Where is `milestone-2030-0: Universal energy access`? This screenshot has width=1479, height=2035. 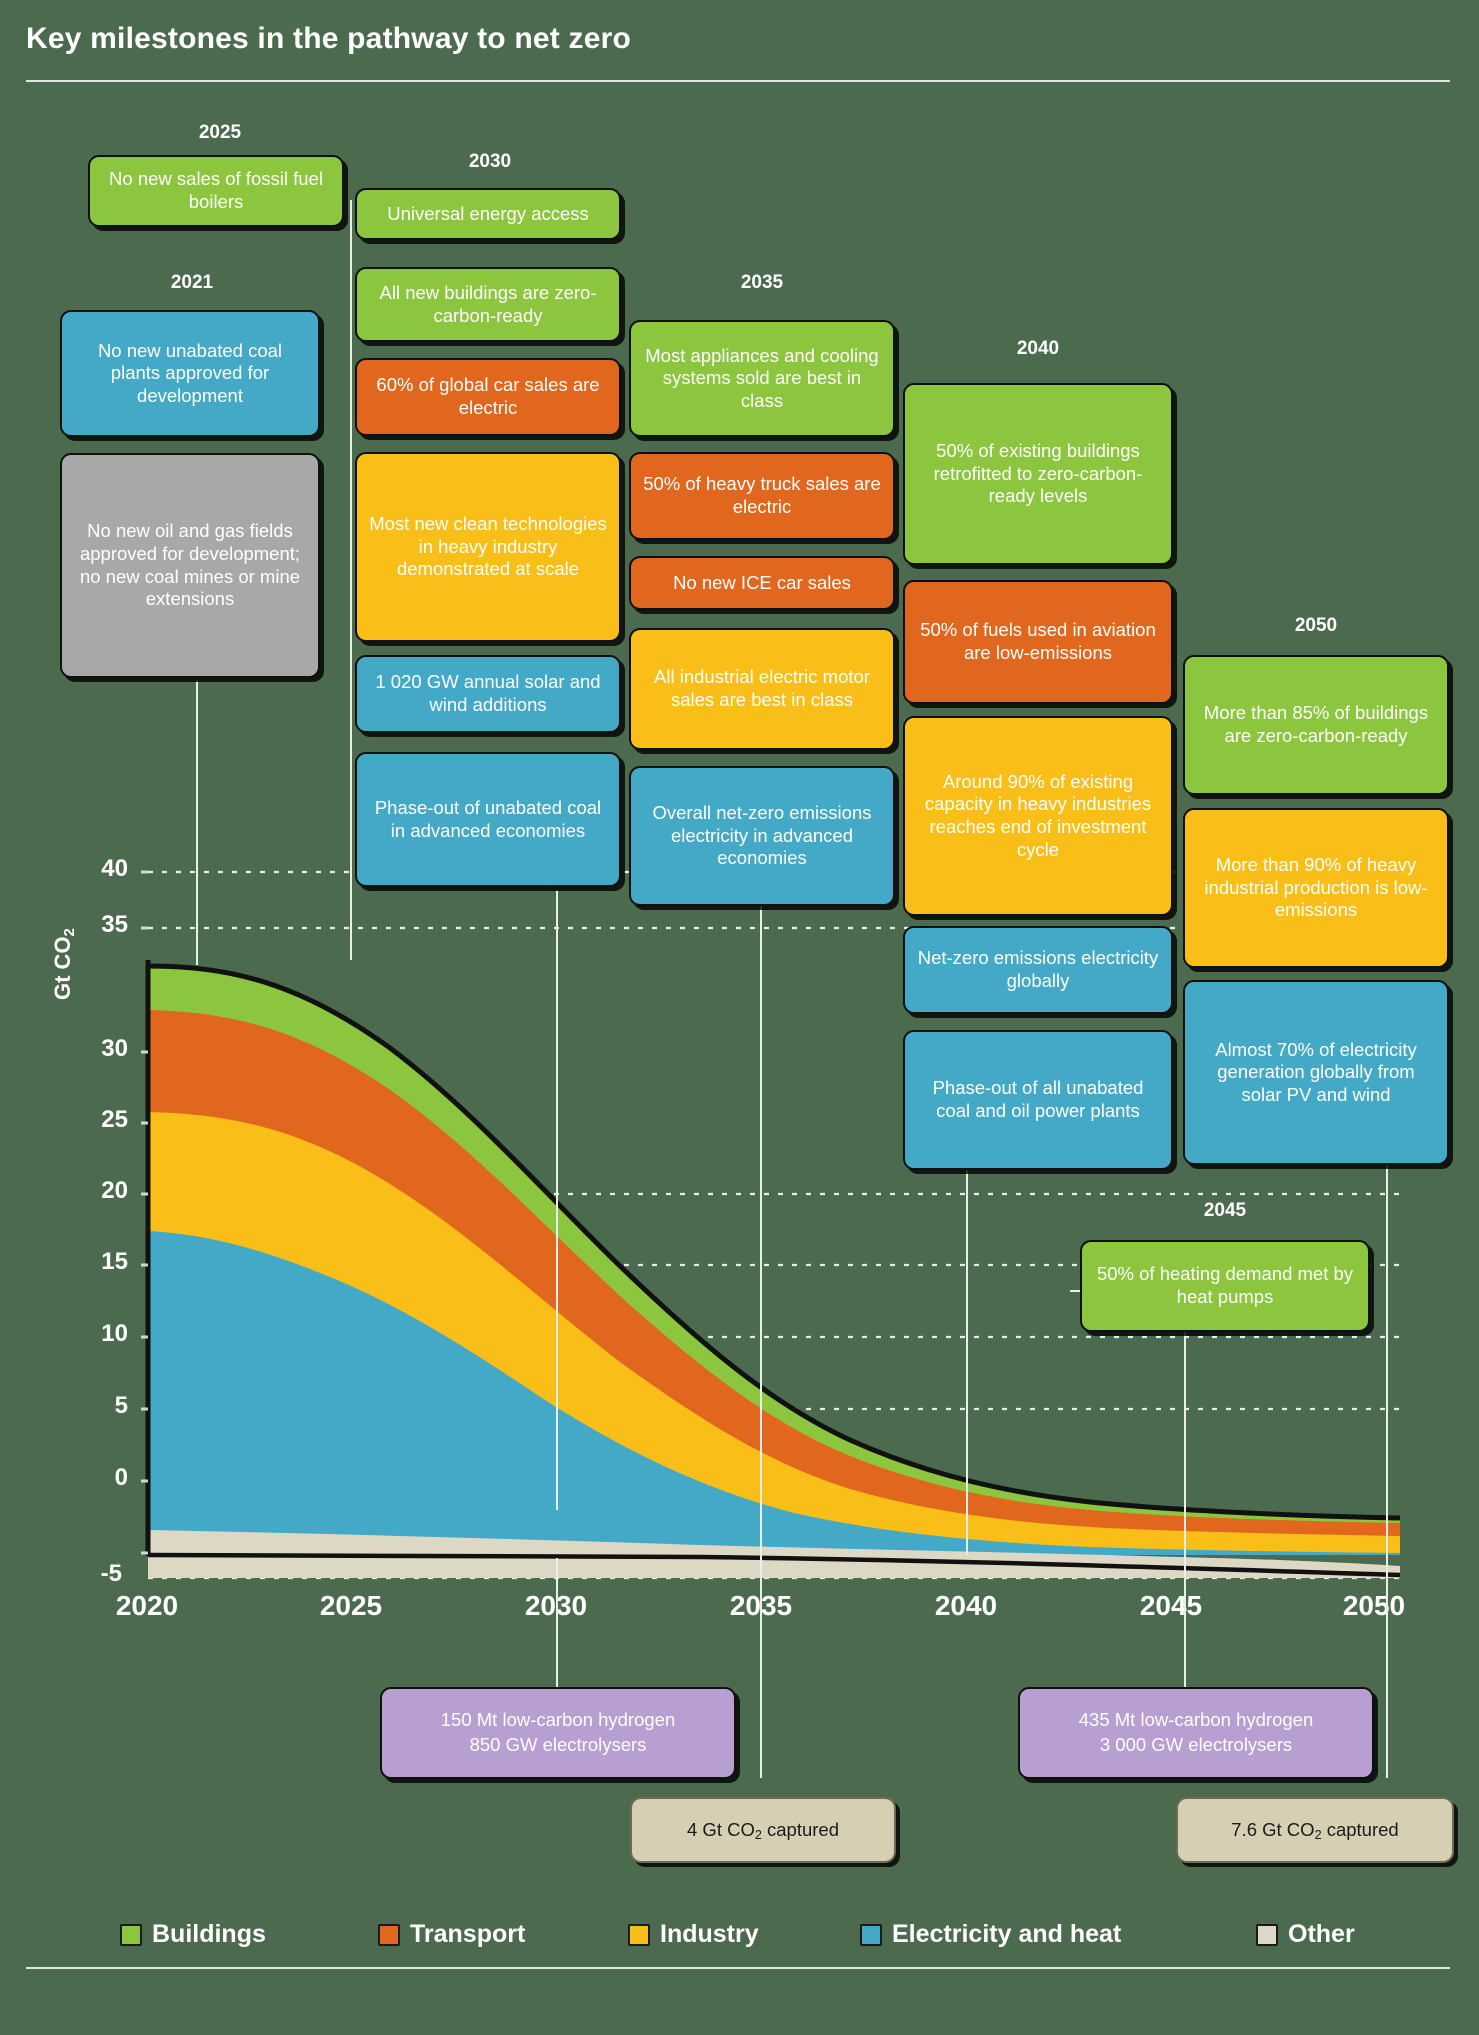 milestone-2030-0: Universal energy access is located at coordinates (488, 214).